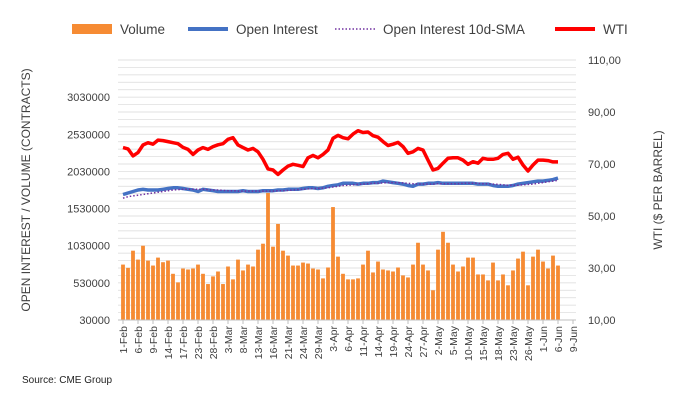 This screenshot has height=410, width=692. I want to click on x-tick-label: 15-May, so click(484, 343).